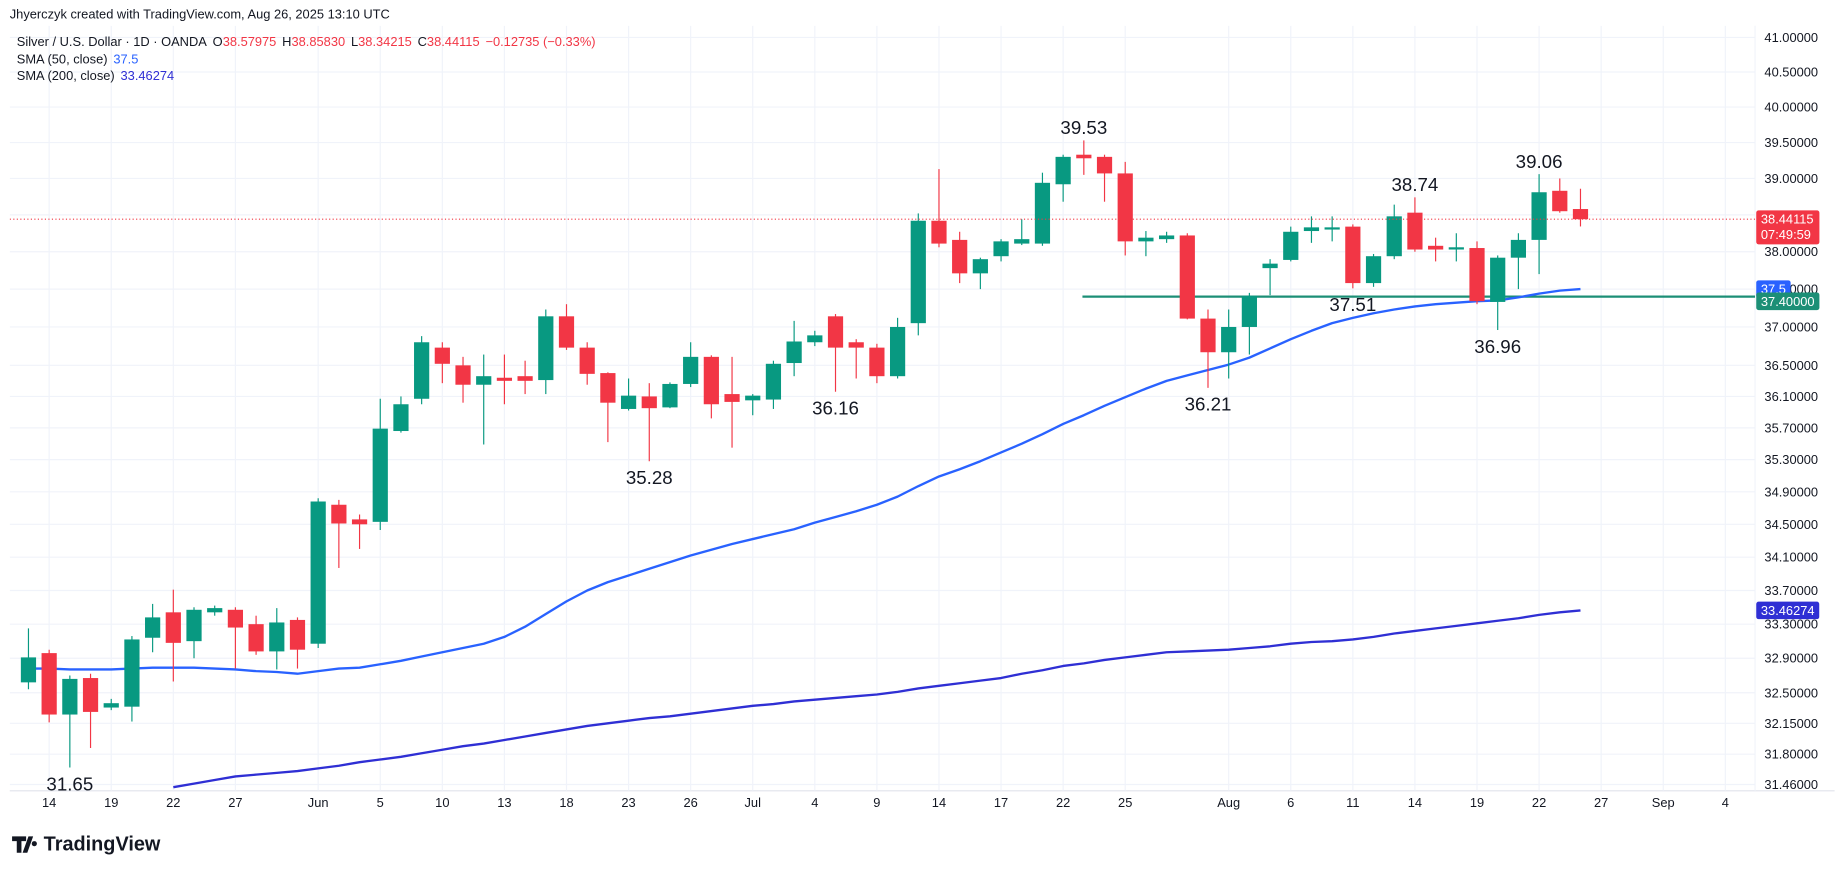  What do you see at coordinates (422, 40) in the screenshot?
I see `ohlc-key: C` at bounding box center [422, 40].